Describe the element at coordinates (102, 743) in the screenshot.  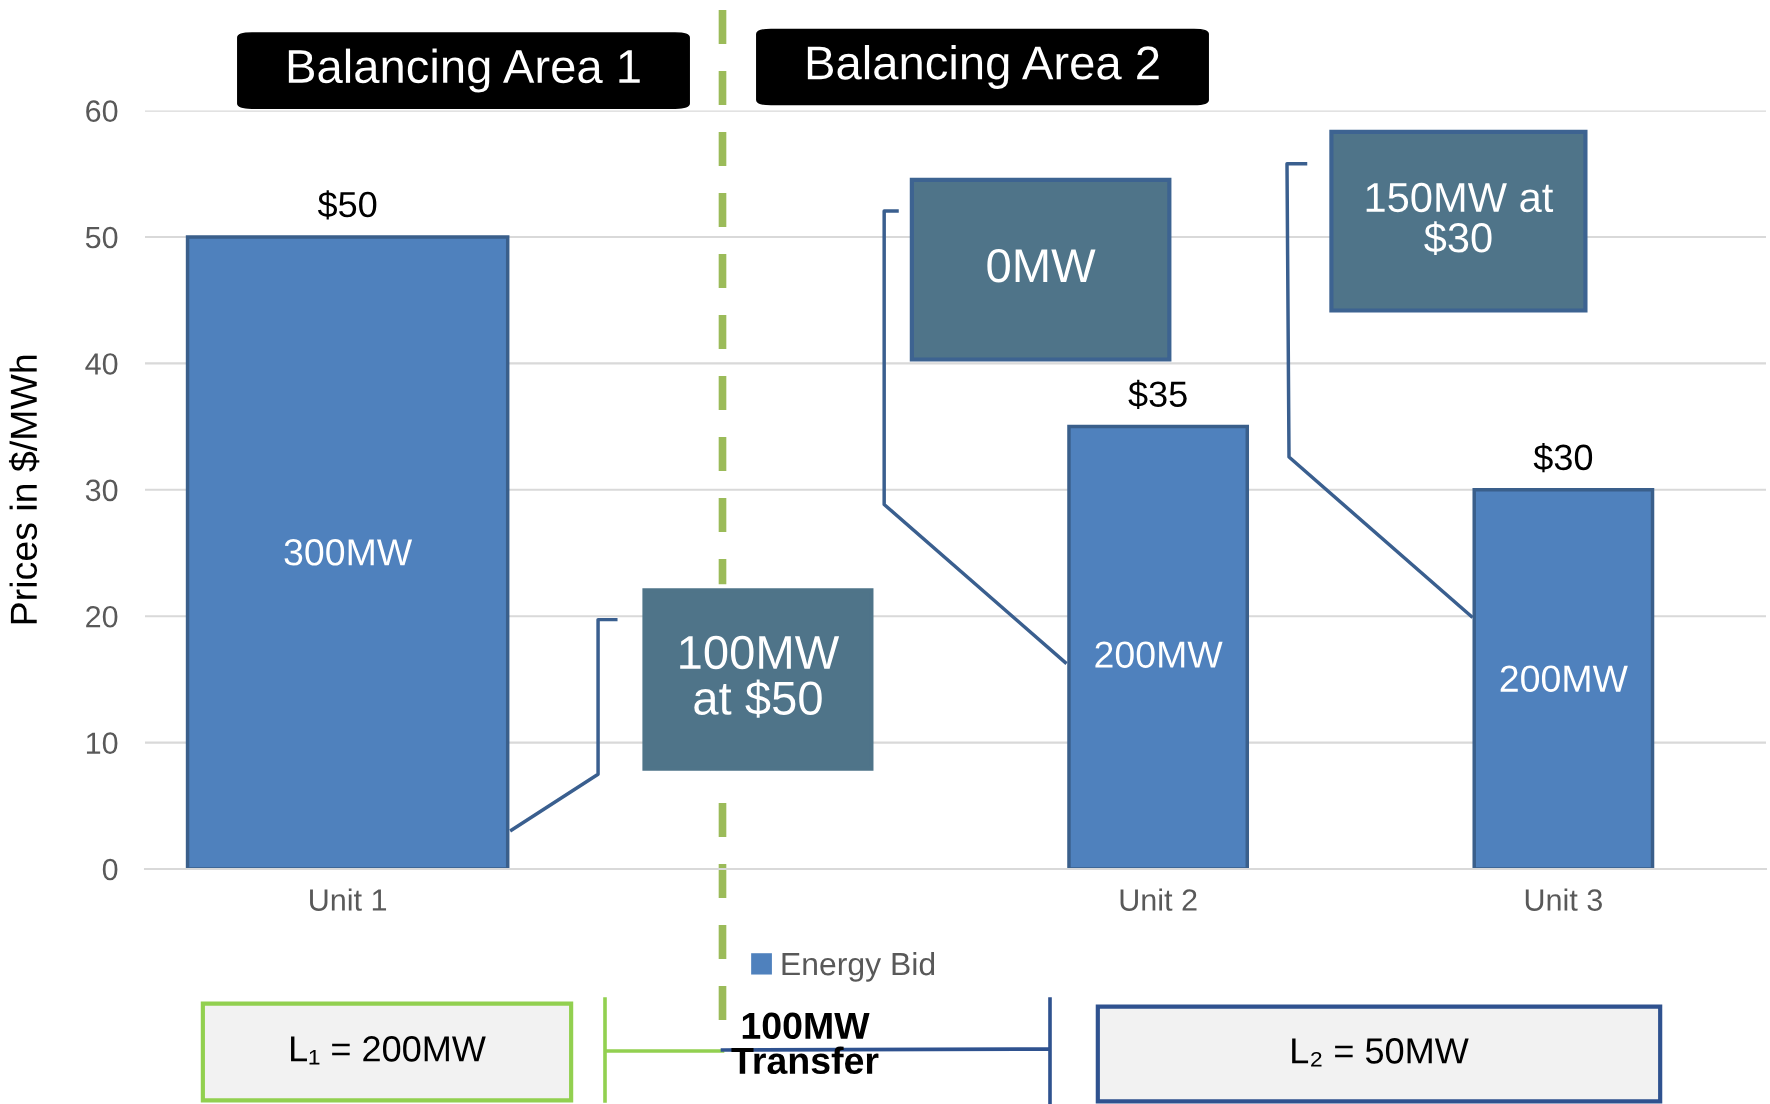
I see `y-tick-label: 10` at that location.